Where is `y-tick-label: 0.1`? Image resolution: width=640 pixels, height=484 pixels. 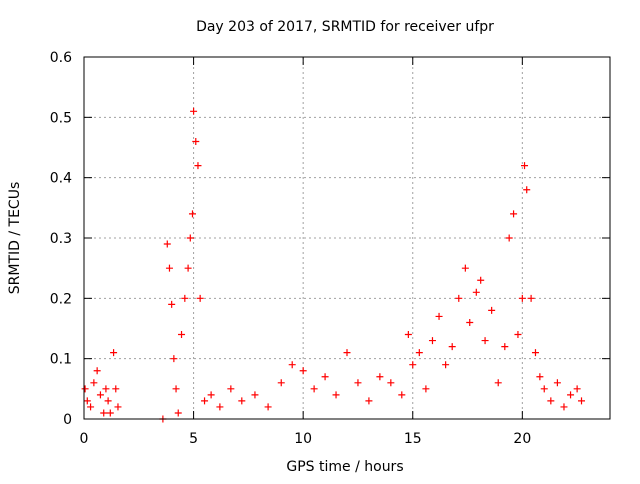 y-tick-label: 0.1 is located at coordinates (61, 360).